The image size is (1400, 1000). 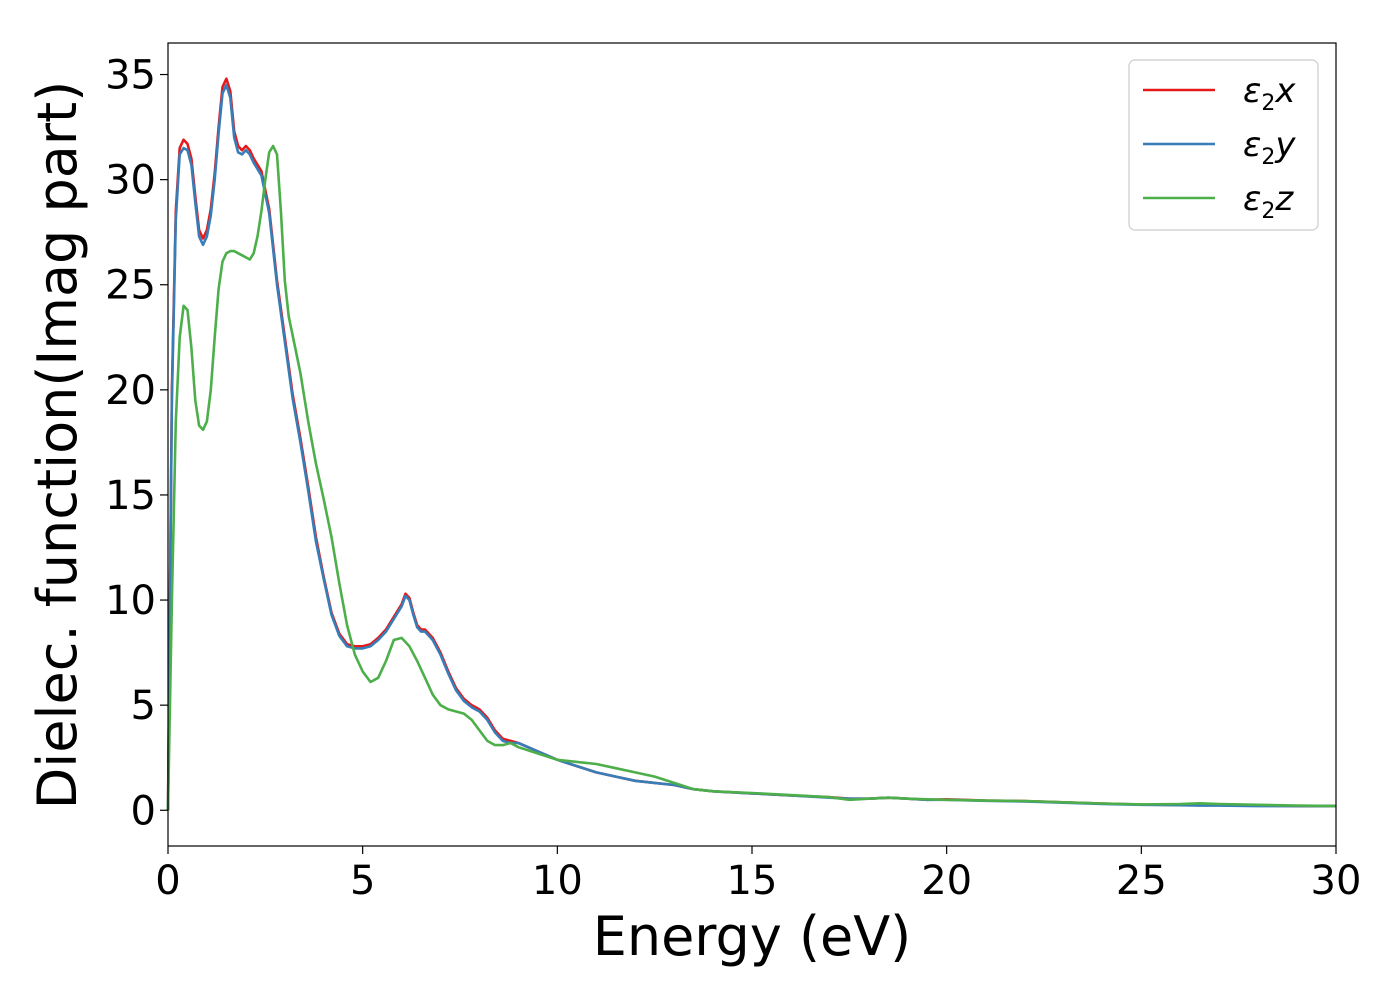 I want to click on y-tick-label: 0, so click(x=143, y=811).